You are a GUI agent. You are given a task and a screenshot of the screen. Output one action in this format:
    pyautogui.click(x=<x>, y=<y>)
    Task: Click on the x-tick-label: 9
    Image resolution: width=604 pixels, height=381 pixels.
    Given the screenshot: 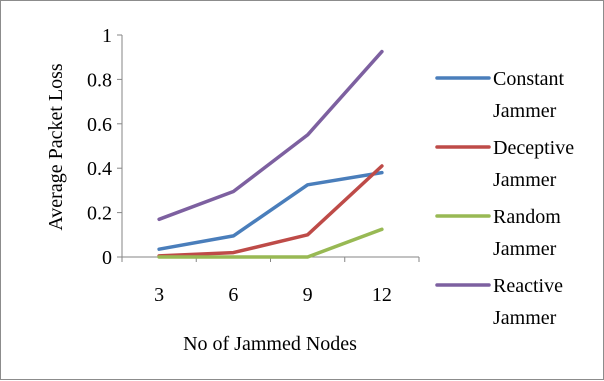 What is the action you would take?
    pyautogui.click(x=308, y=295)
    